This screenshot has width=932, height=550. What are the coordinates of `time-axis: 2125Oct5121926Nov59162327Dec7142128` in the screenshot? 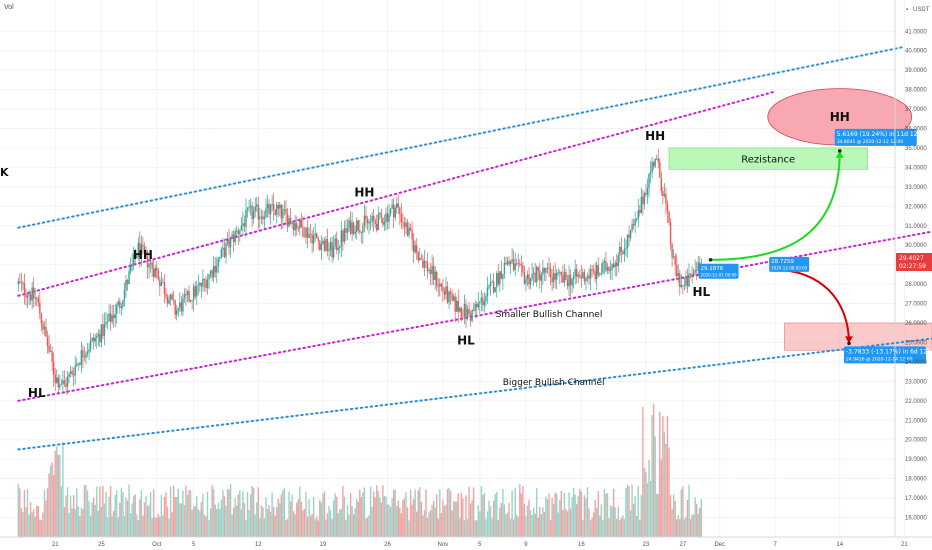 It's located at (492, 545).